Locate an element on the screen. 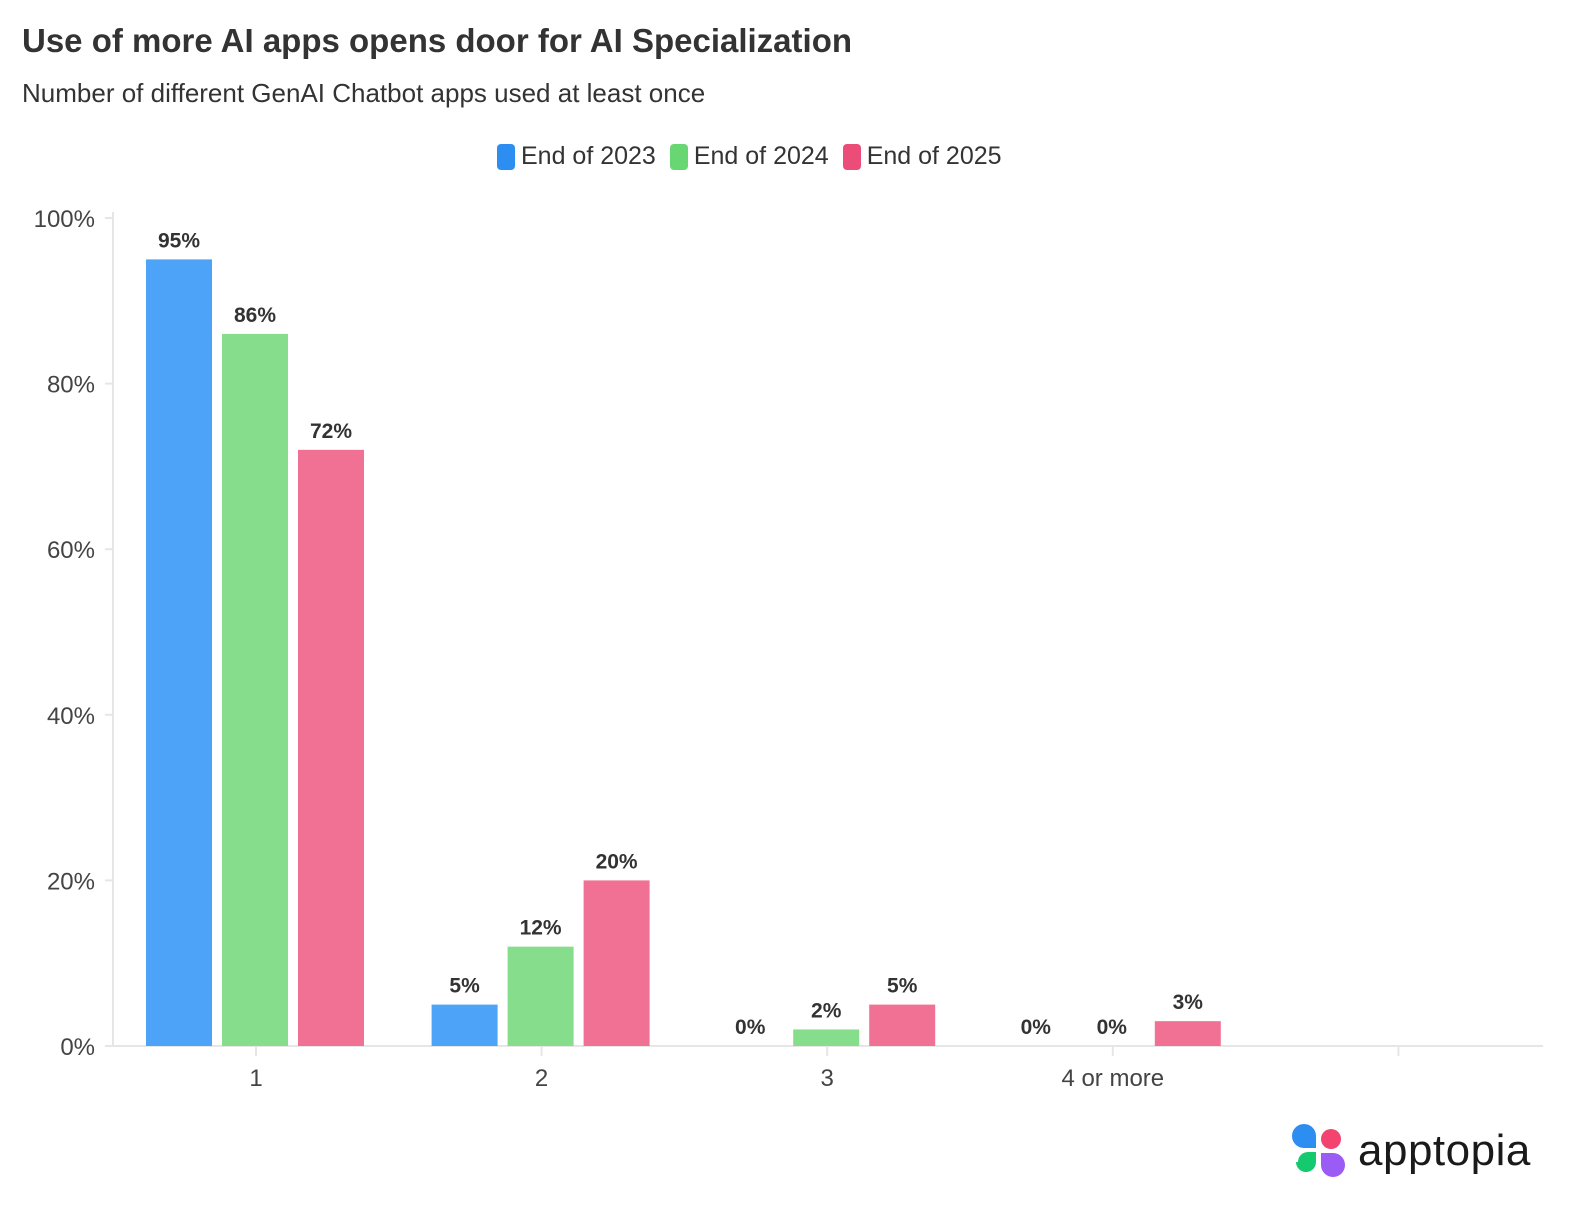  y-tick-label: 100% is located at coordinates (64, 219).